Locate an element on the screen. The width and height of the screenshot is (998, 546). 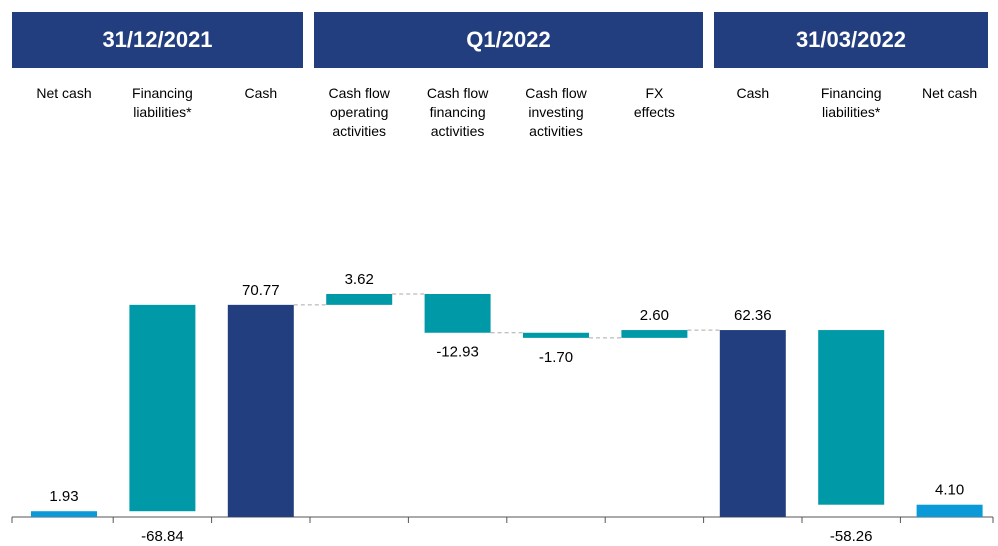
value-label: 4.10 is located at coordinates (949, 490).